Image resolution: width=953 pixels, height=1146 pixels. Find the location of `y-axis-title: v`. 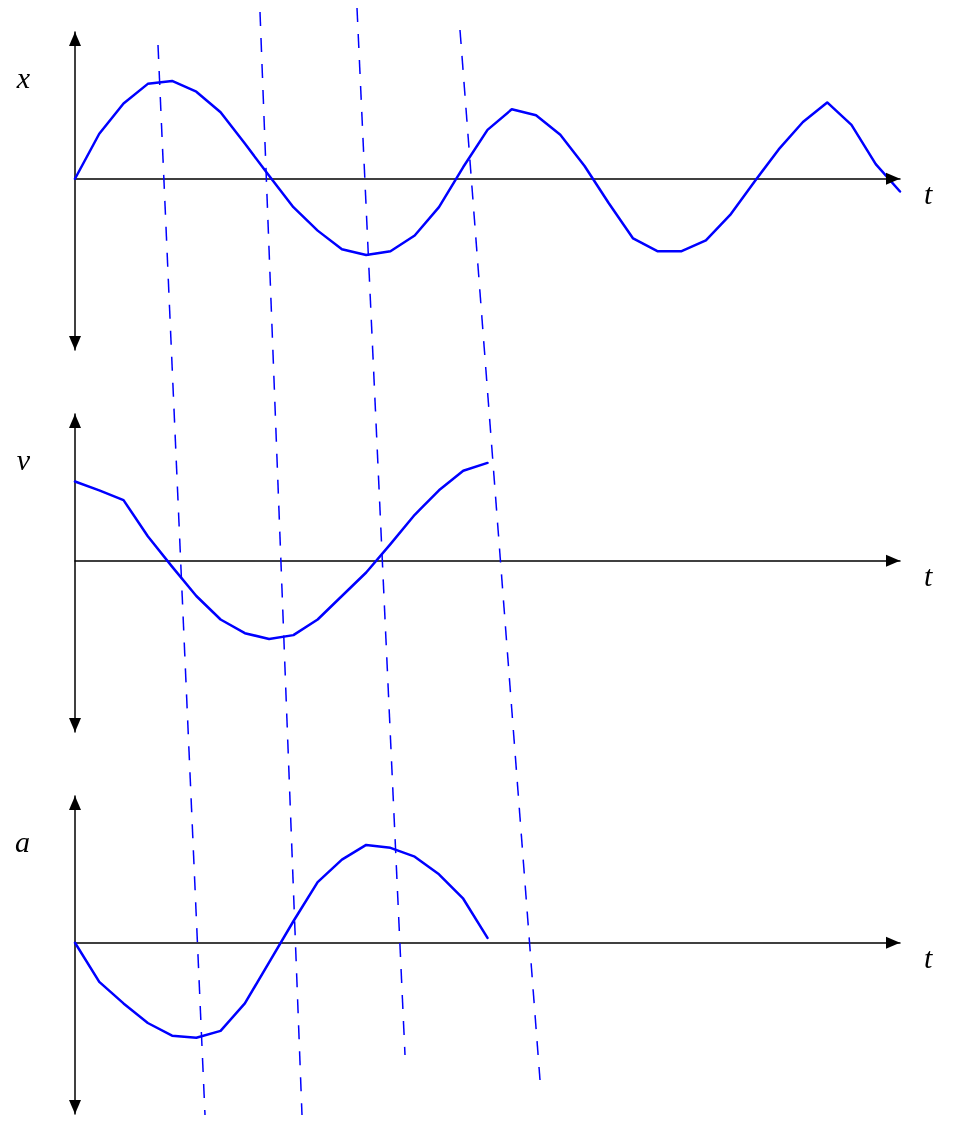

y-axis-title: v is located at coordinates (23, 459).